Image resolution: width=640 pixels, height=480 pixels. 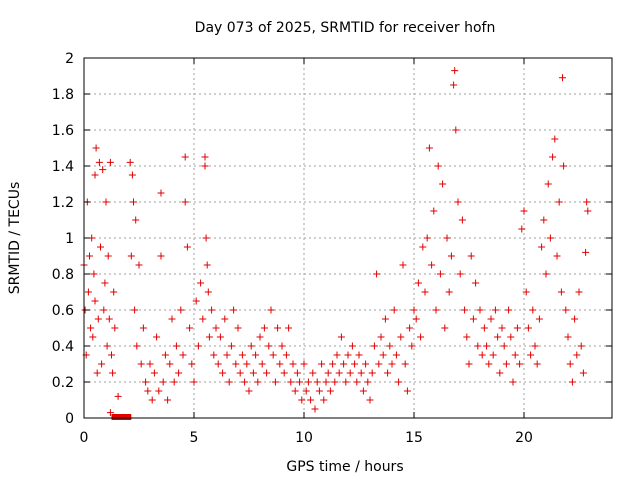 I want to click on x-tick-label: 20, so click(x=524, y=438).